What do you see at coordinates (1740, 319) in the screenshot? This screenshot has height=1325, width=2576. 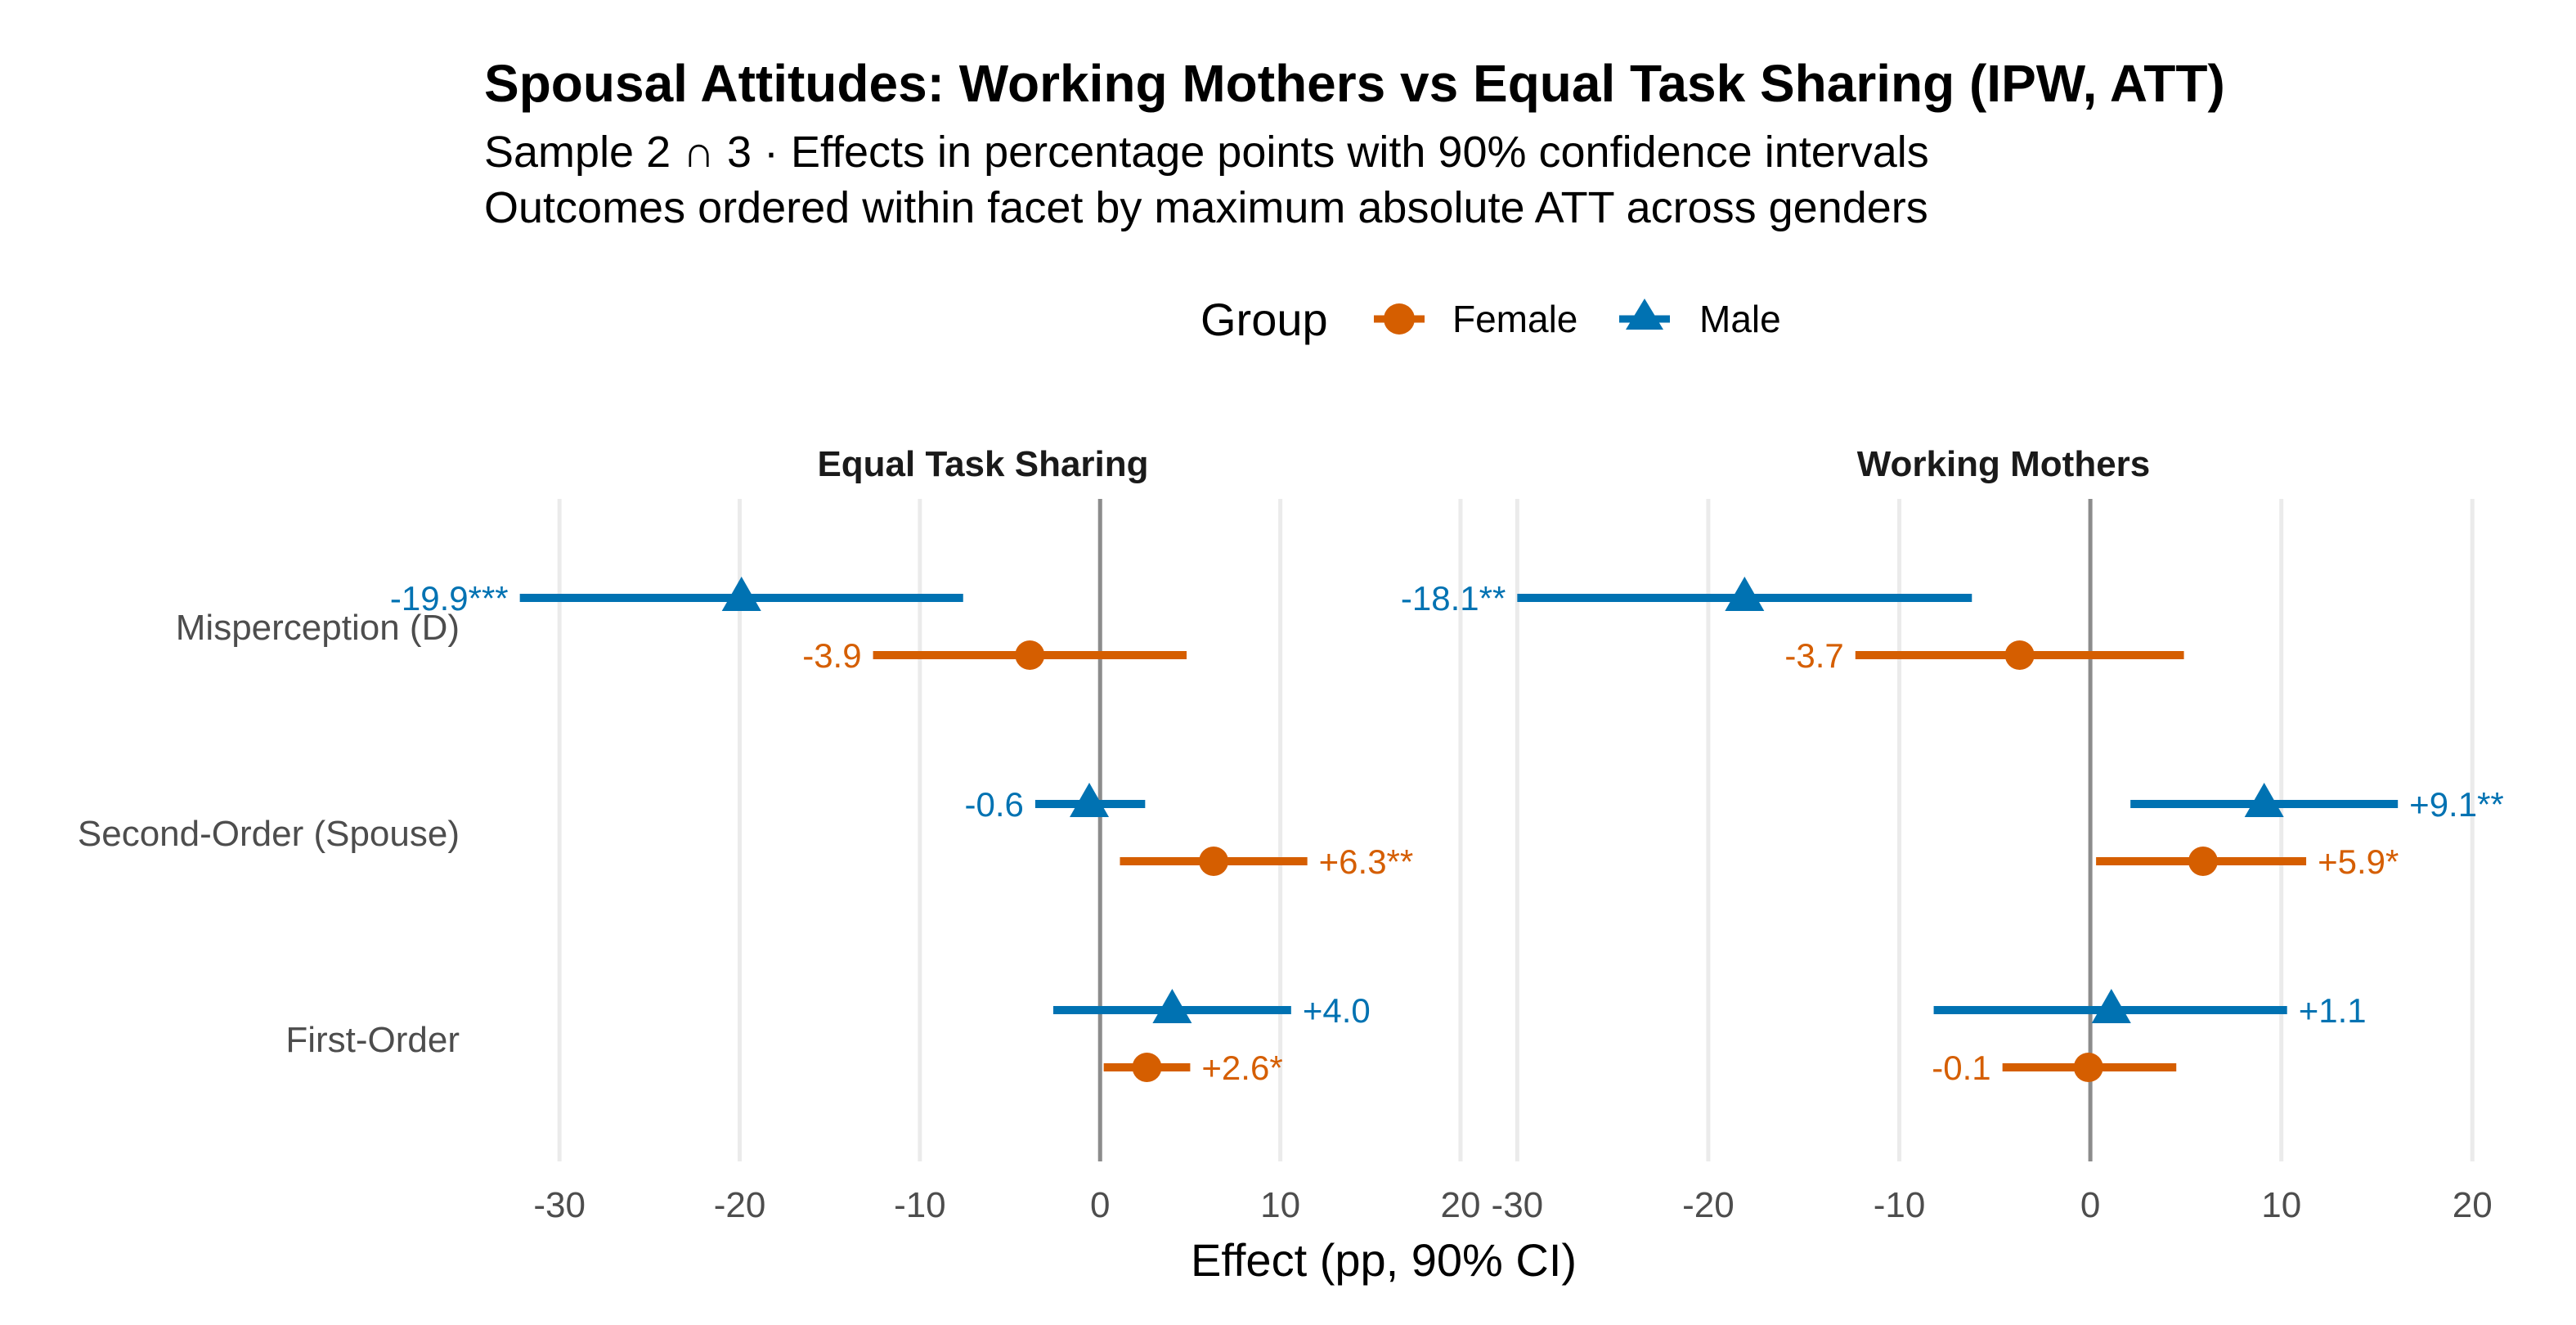 I see `legend-label-male: Male` at bounding box center [1740, 319].